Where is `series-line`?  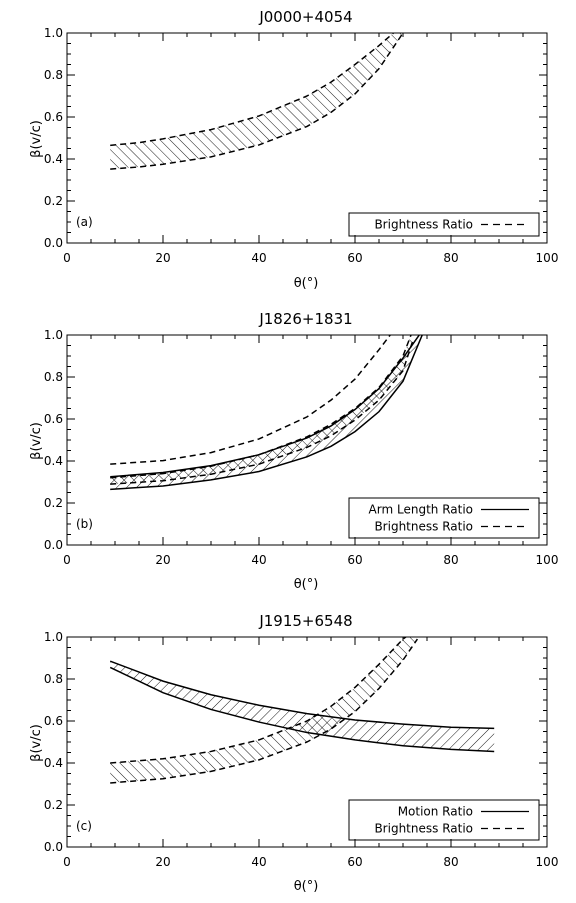 series-line is located at coordinates (251, 400).